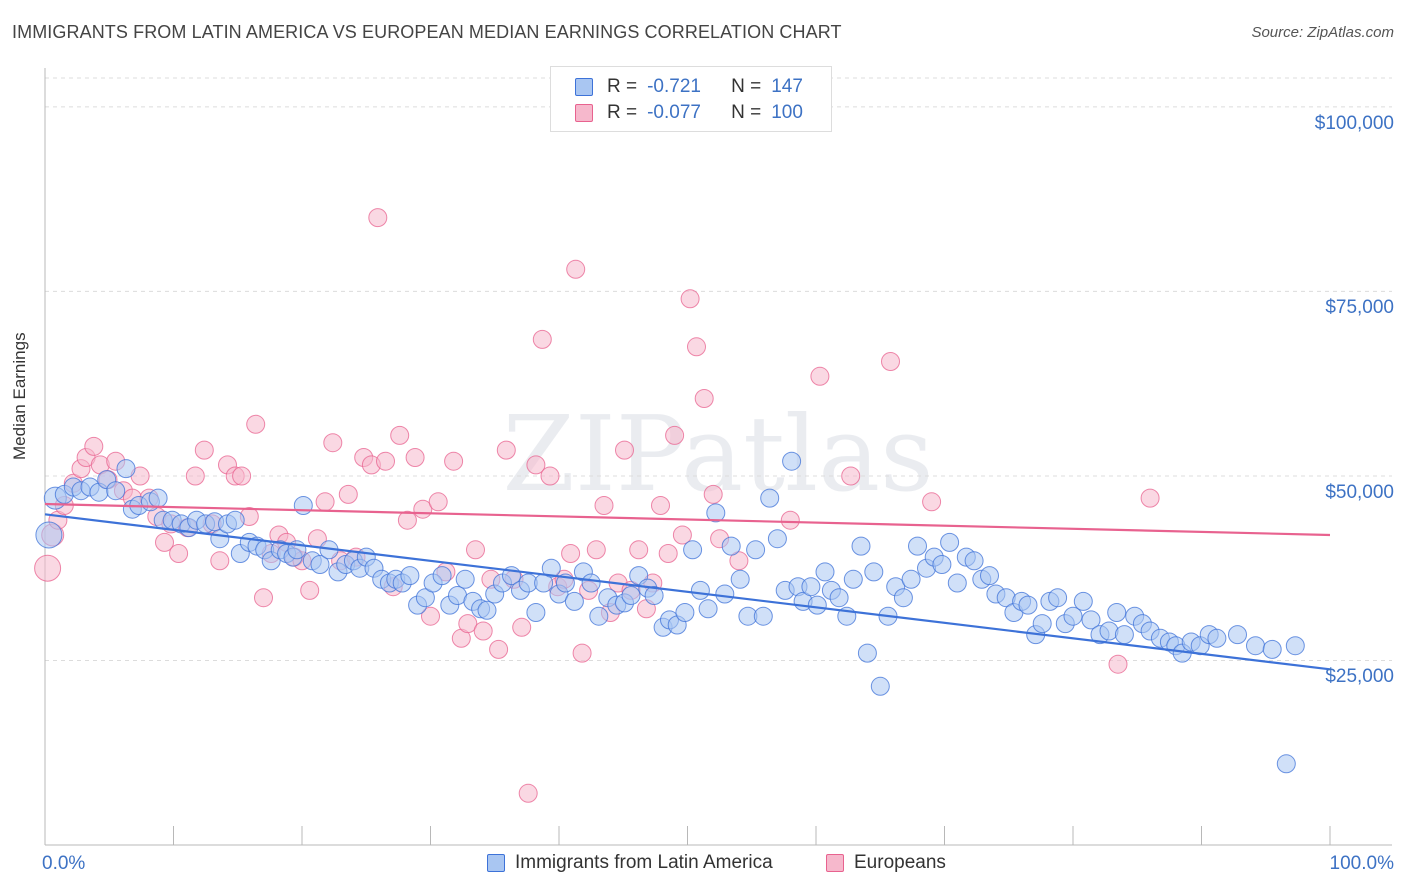  What do you see at coordinates (689, 87) in the screenshot?
I see `legend-row-latin-america: R = -0.721 N = 147` at bounding box center [689, 87].